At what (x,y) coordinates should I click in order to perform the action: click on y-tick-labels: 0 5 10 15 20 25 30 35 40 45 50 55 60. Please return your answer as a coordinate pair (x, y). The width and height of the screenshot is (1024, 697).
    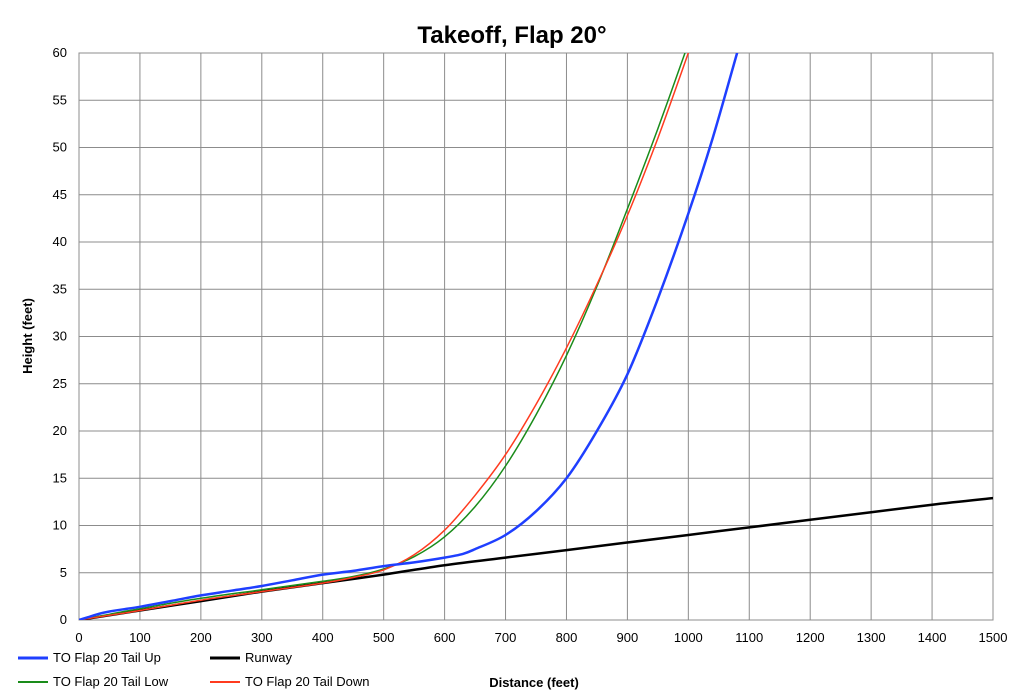
    Looking at the image, I should click on (60, 336).